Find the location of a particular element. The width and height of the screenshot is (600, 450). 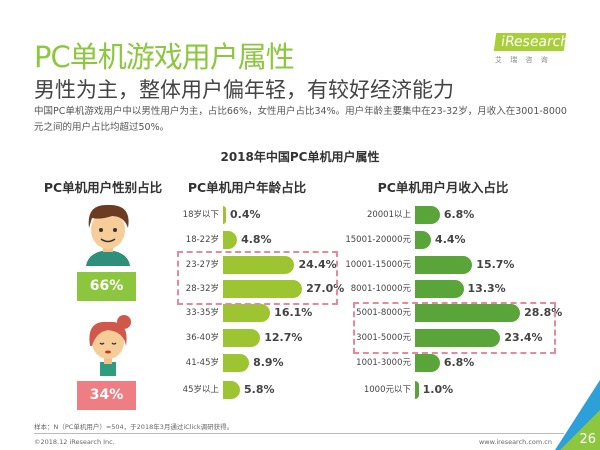

male-percentage: 66% is located at coordinates (106, 286).